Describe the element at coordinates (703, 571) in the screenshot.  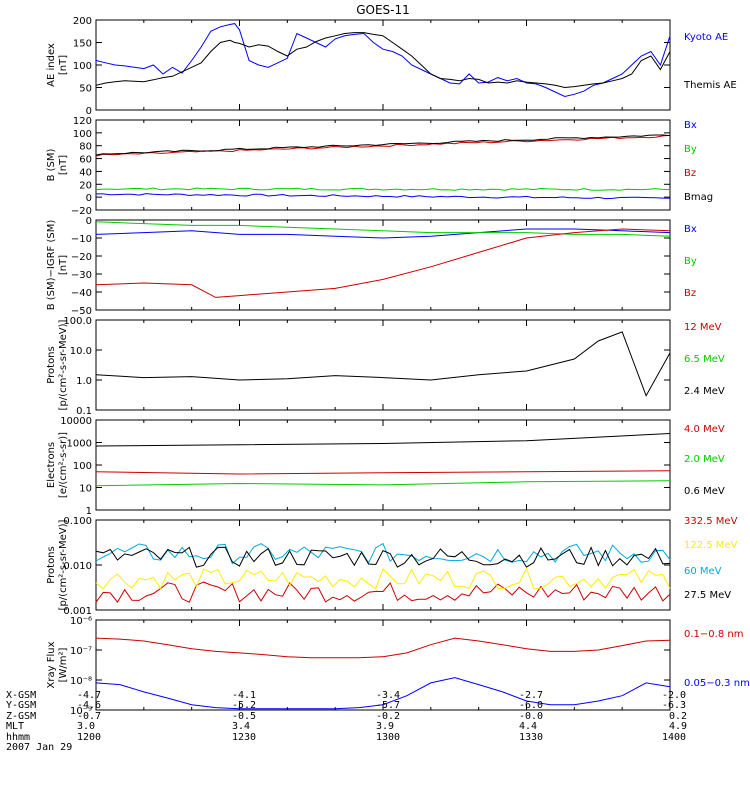
I see `panel-6-legend-3: 60 MeV` at that location.